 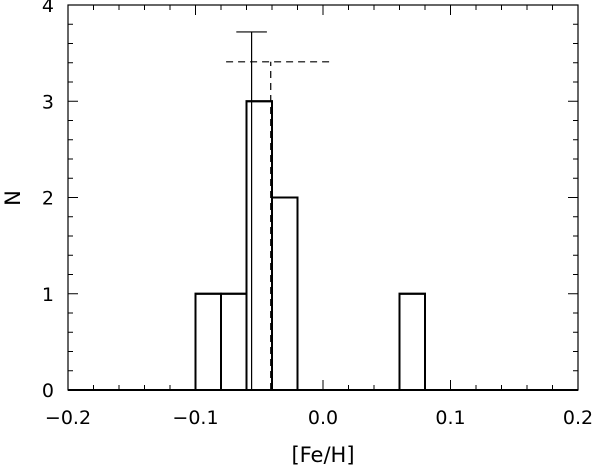 I want to click on x-tick-label: 0.2, so click(x=578, y=418).